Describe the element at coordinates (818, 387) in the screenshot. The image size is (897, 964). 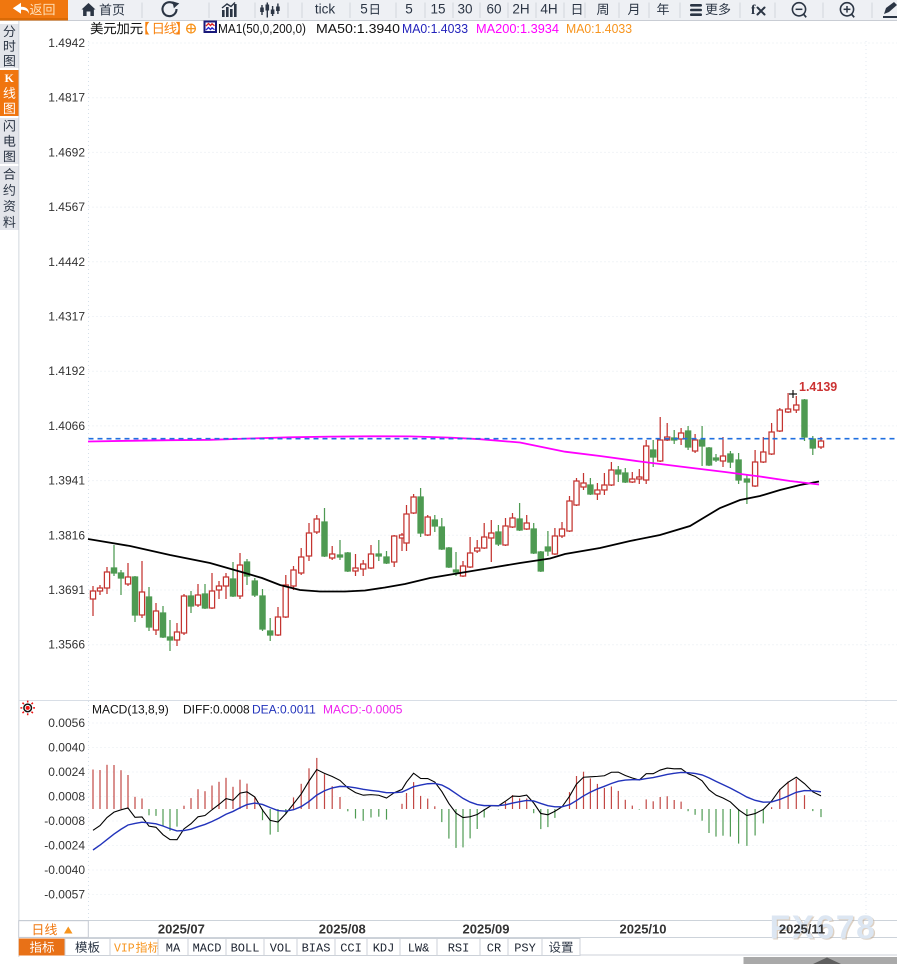
I see `svg-text: 1.4139` at that location.